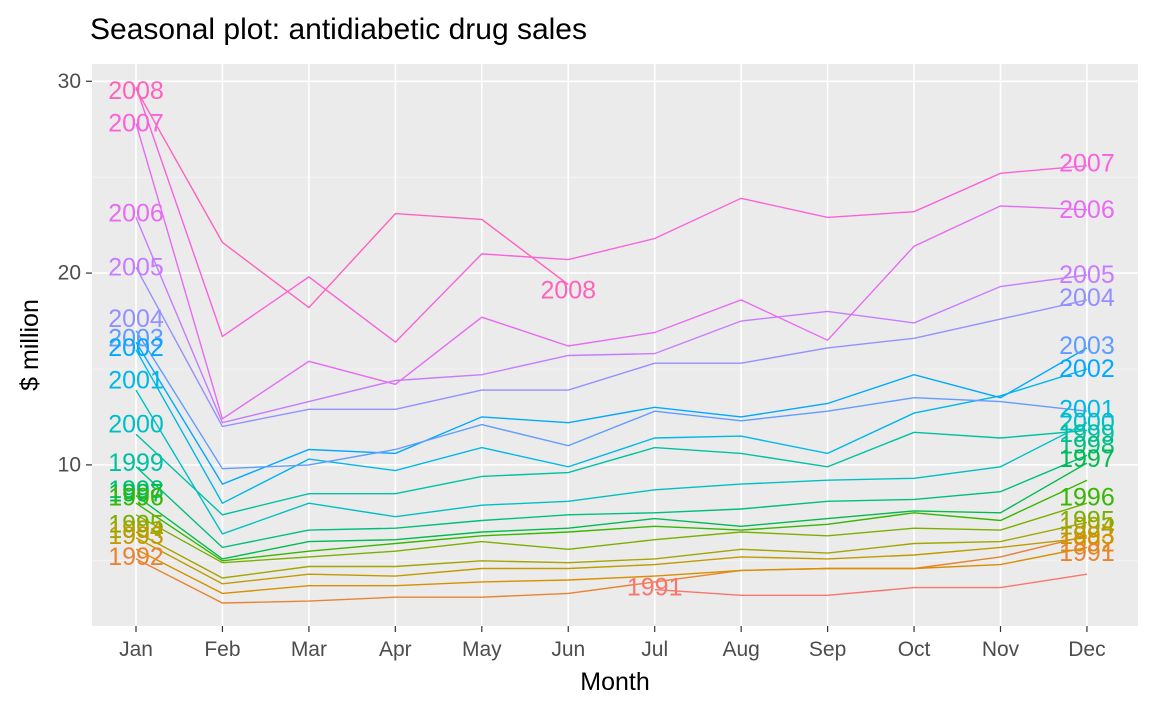 The image size is (1152, 711). Describe the element at coordinates (1087, 521) in the screenshot. I see `series-end-label-1995: 1995` at that location.